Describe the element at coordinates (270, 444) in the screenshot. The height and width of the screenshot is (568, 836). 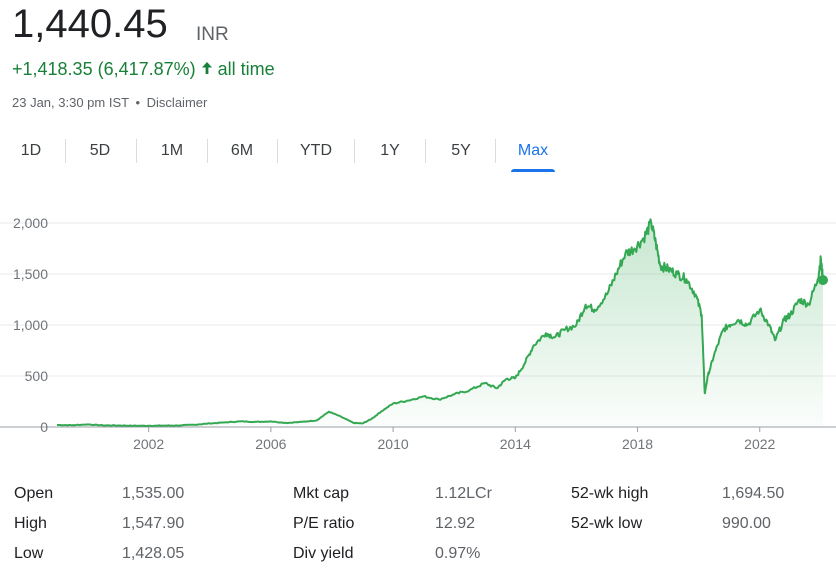
I see `x-tick-label: 2006` at that location.